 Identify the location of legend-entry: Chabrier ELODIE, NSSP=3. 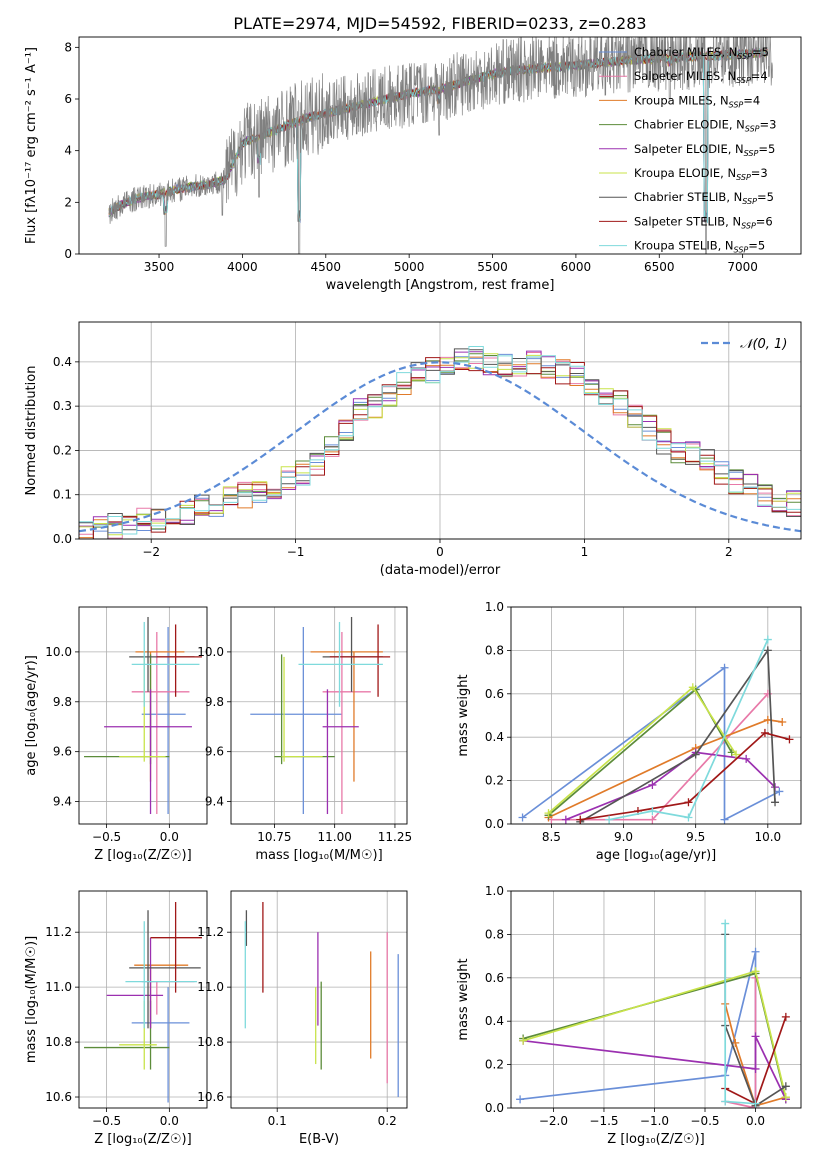
(705, 126).